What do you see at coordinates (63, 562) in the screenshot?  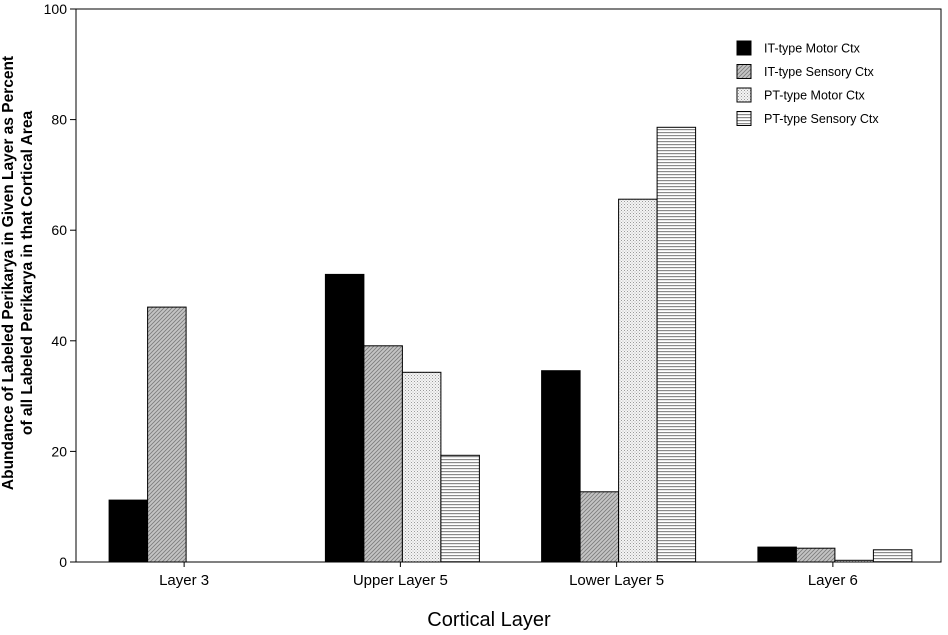 I see `y-tick-label: 0` at bounding box center [63, 562].